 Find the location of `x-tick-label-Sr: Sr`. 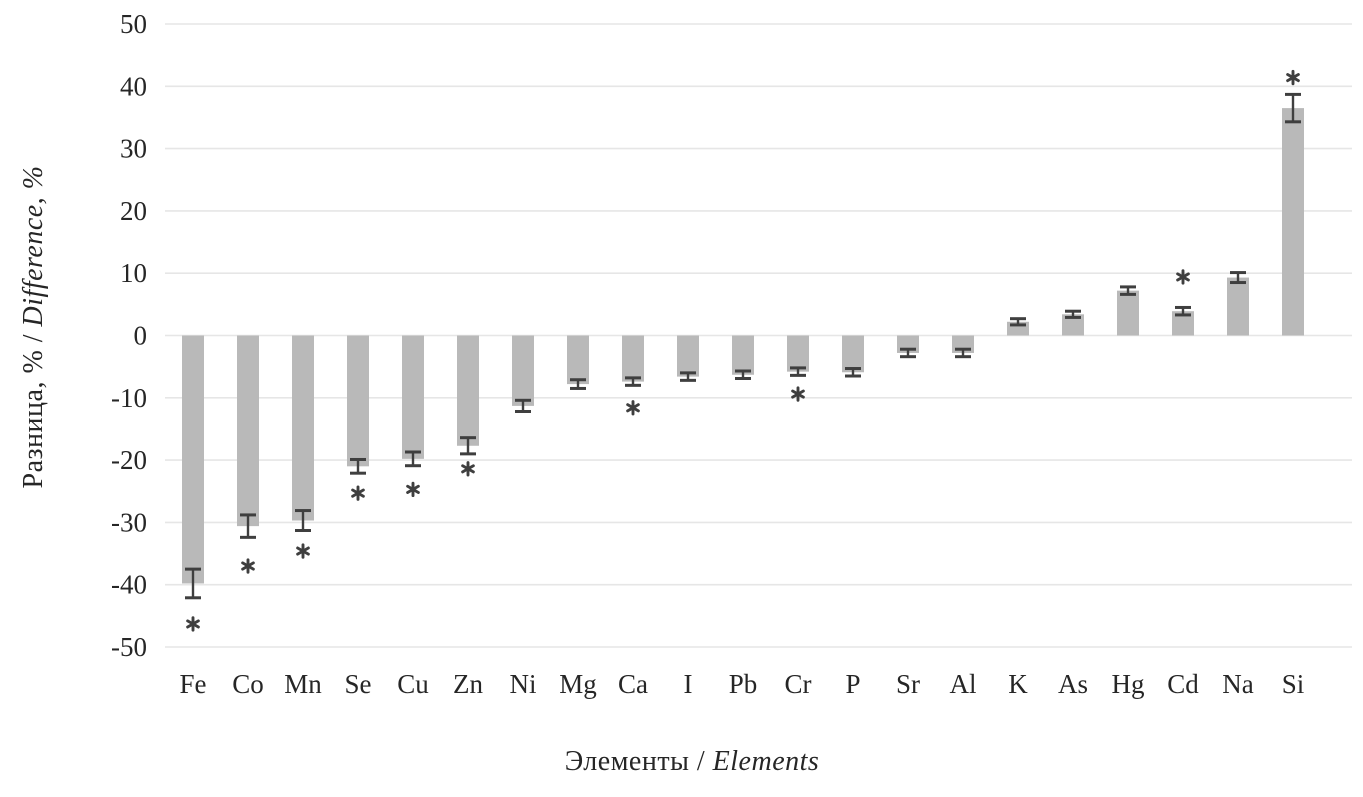

x-tick-label-Sr: Sr is located at coordinates (908, 684).